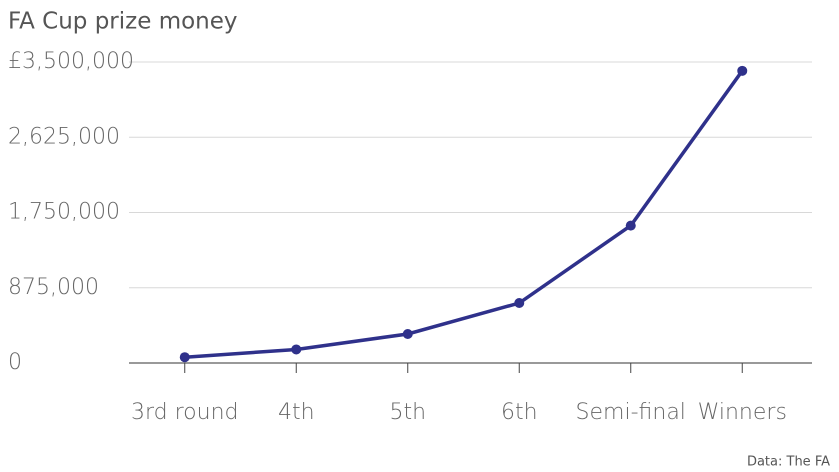 The image size is (839, 472). I want to click on chart-title: FA Cup prize money, so click(123, 22).